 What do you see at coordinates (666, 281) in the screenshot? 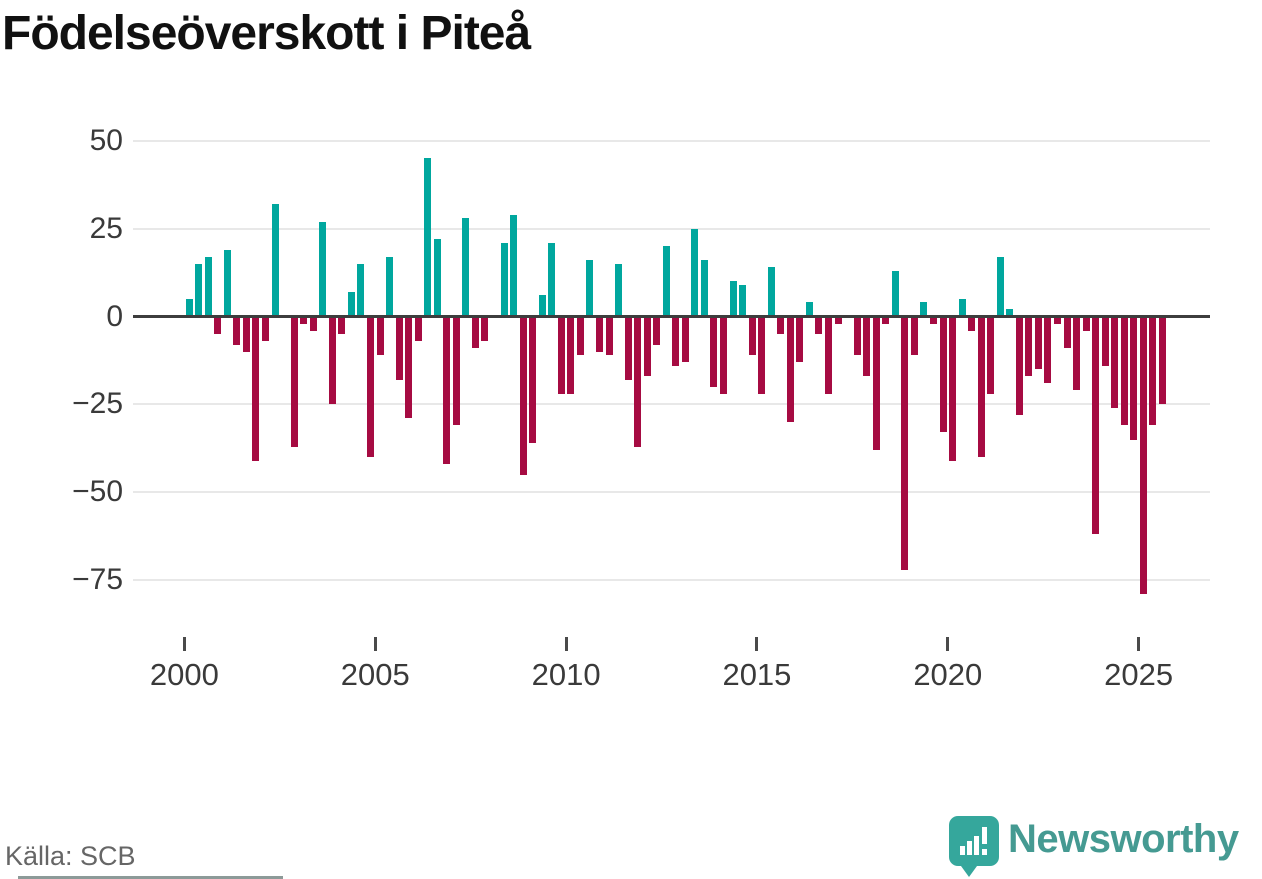
I see `bar-2012-Q3` at bounding box center [666, 281].